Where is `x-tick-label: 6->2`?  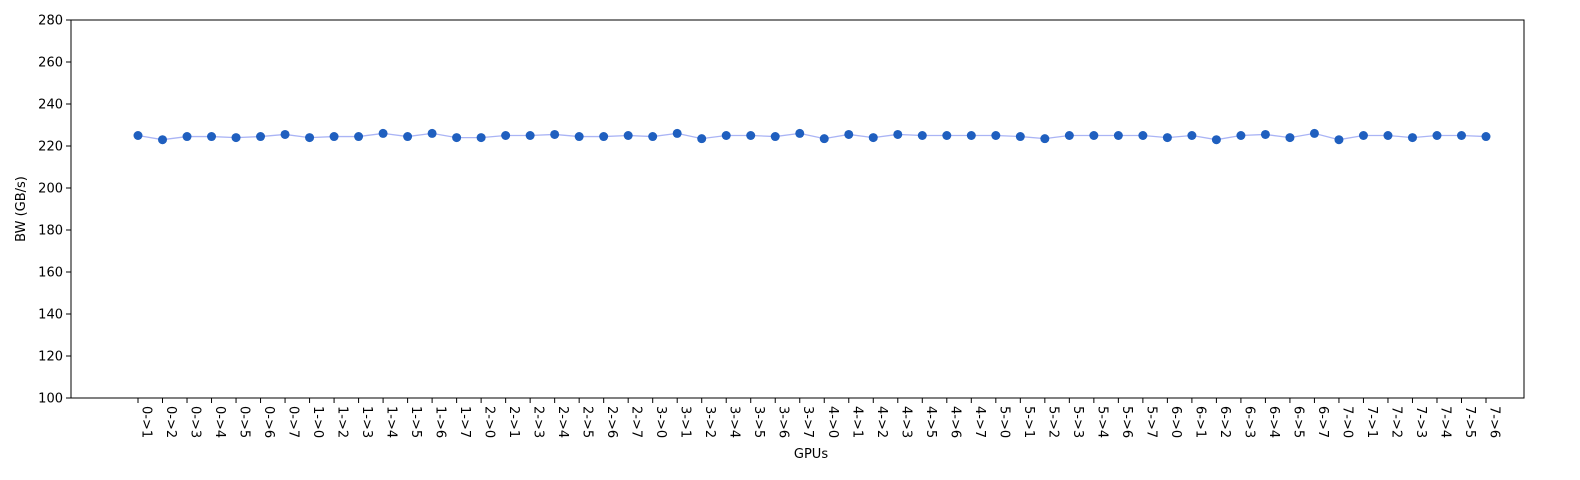
x-tick-label: 6->2 is located at coordinates (1224, 422).